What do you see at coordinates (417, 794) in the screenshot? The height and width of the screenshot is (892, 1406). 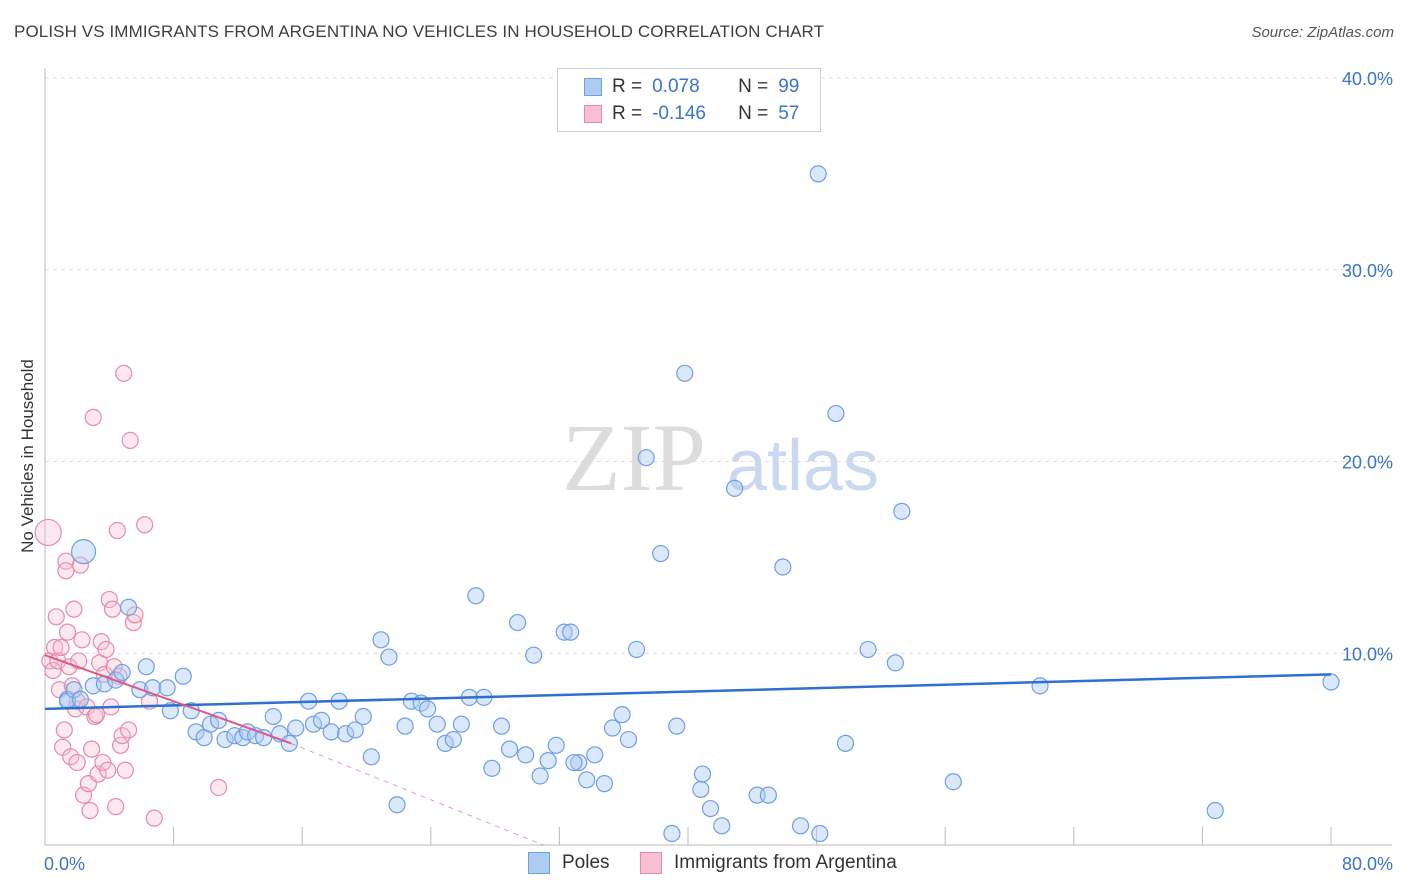 I see `argentina-trend-extension` at bounding box center [417, 794].